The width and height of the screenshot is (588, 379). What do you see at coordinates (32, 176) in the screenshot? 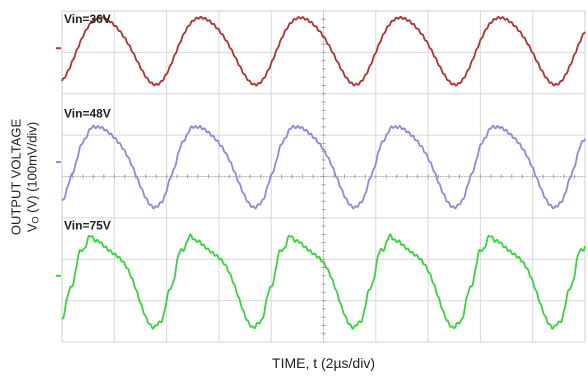
I see `y-axis-label-line2: VO (V) (100mV/div)` at bounding box center [32, 176].